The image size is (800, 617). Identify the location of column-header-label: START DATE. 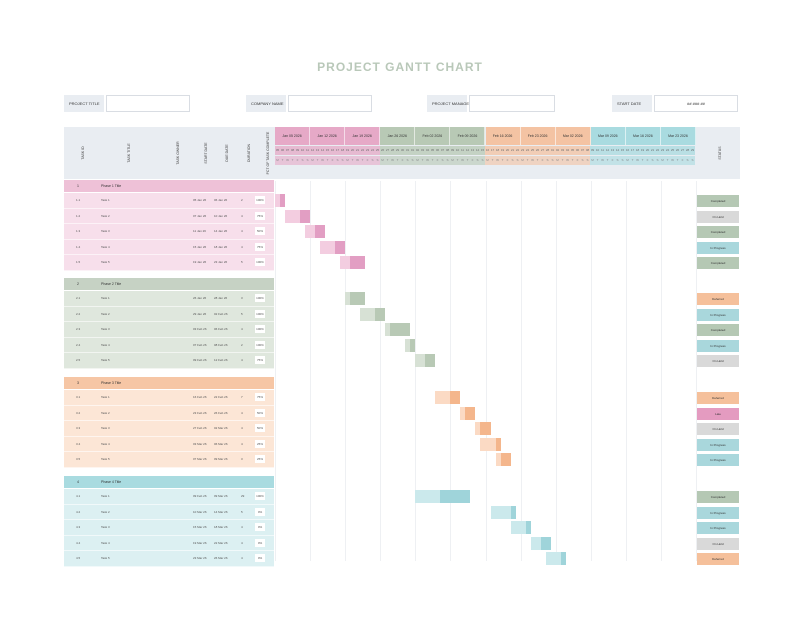
(206, 153).